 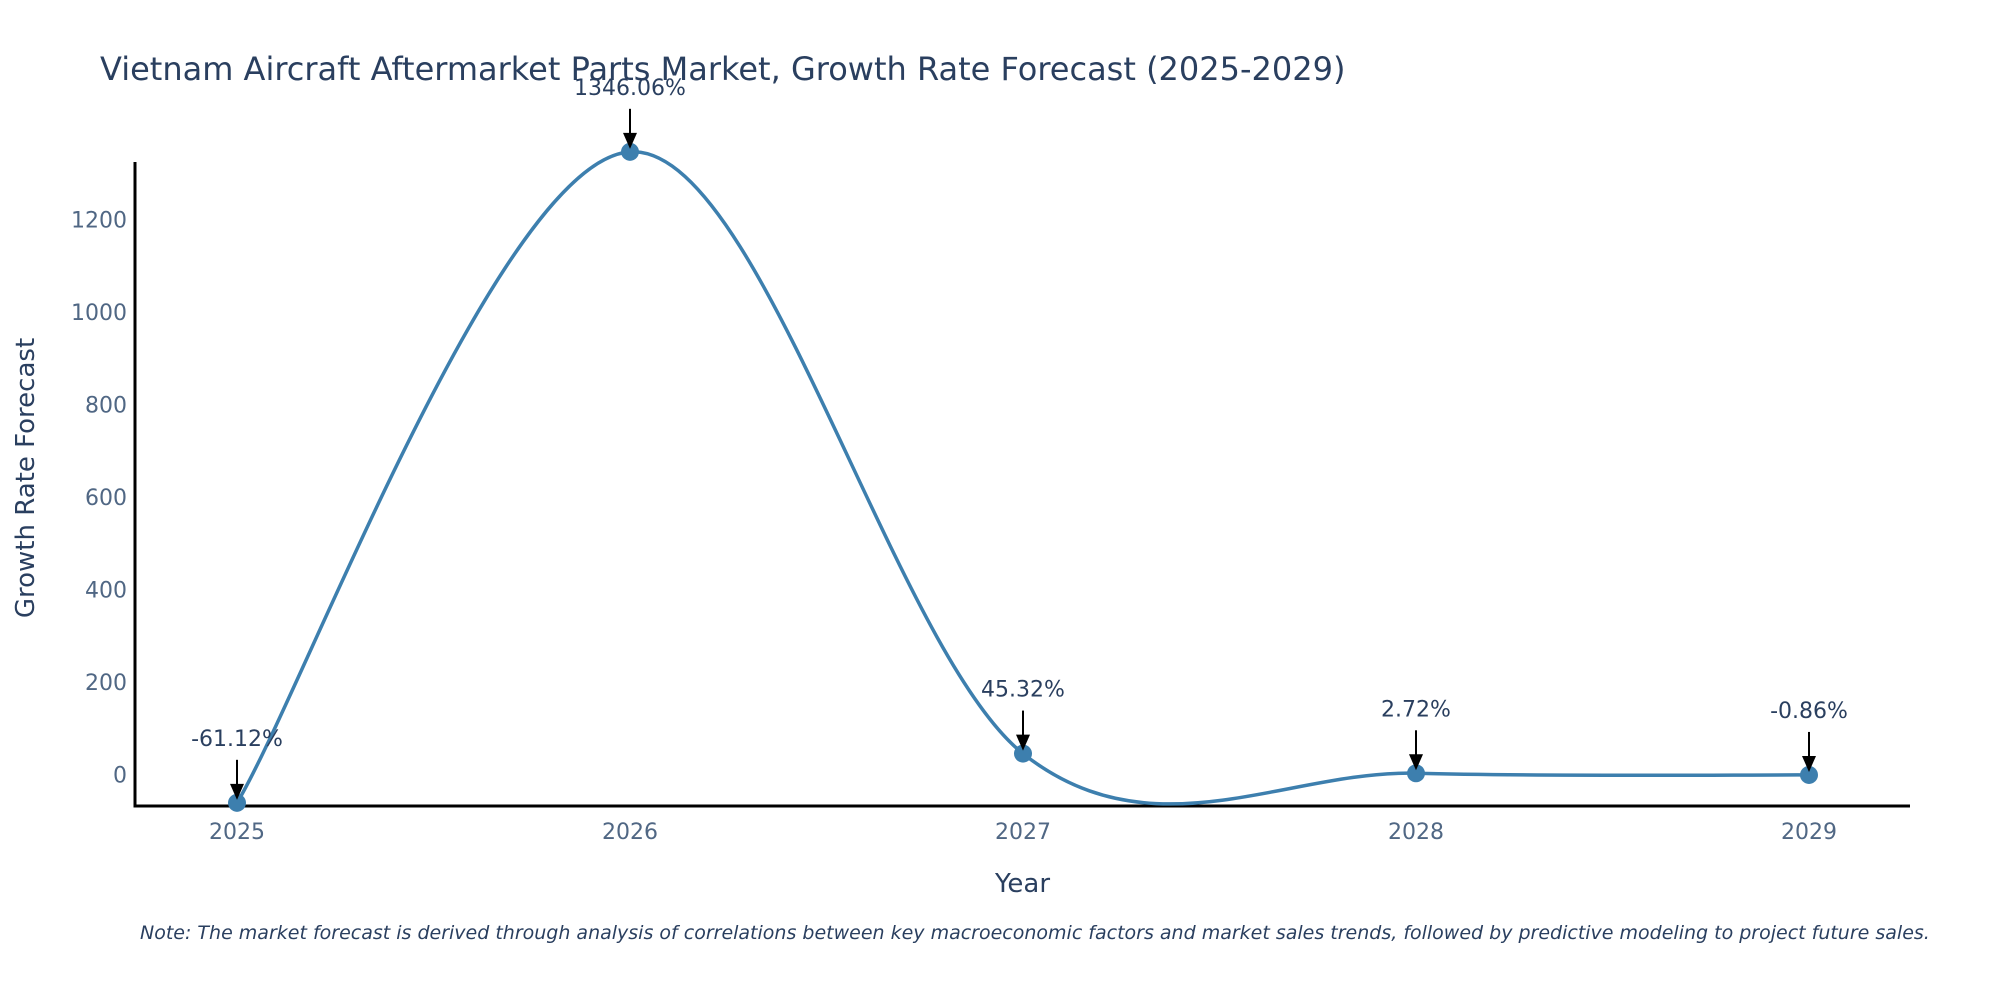 What do you see at coordinates (1023, 690) in the screenshot?
I see `data-label: 45.32%` at bounding box center [1023, 690].